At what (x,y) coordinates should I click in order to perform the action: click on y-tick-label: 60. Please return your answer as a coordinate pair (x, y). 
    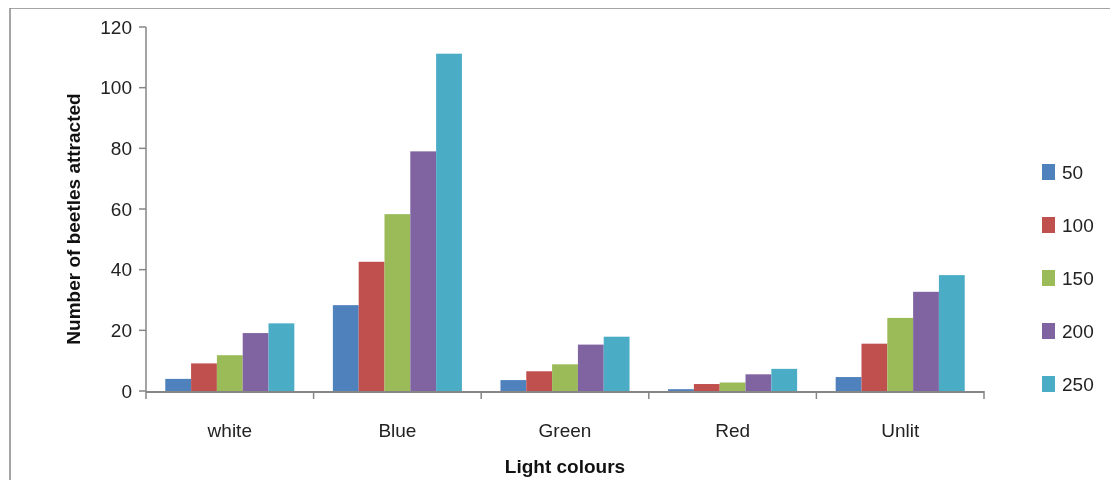
    Looking at the image, I should click on (121, 209).